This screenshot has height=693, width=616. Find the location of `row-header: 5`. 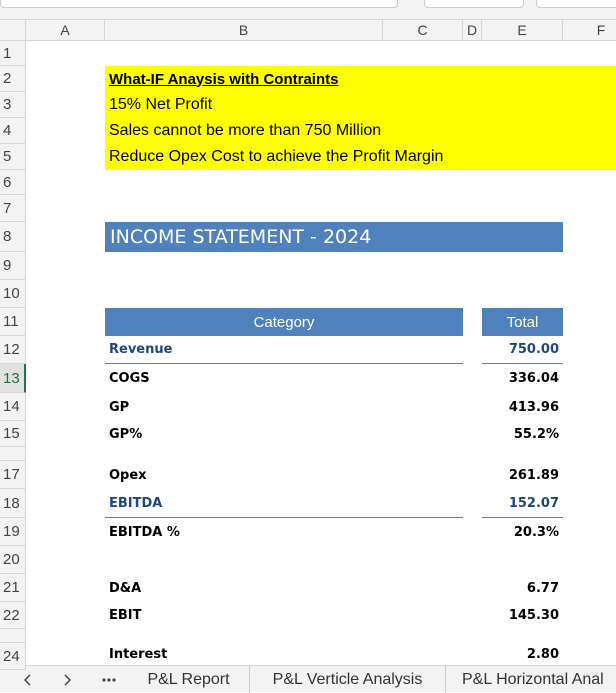

row-header: 5 is located at coordinates (13, 157).